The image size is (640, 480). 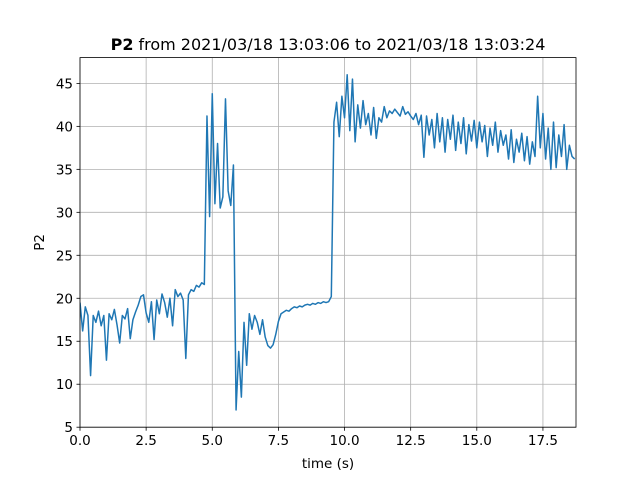 What do you see at coordinates (64, 299) in the screenshot?
I see `y-tick-label: 20` at bounding box center [64, 299].